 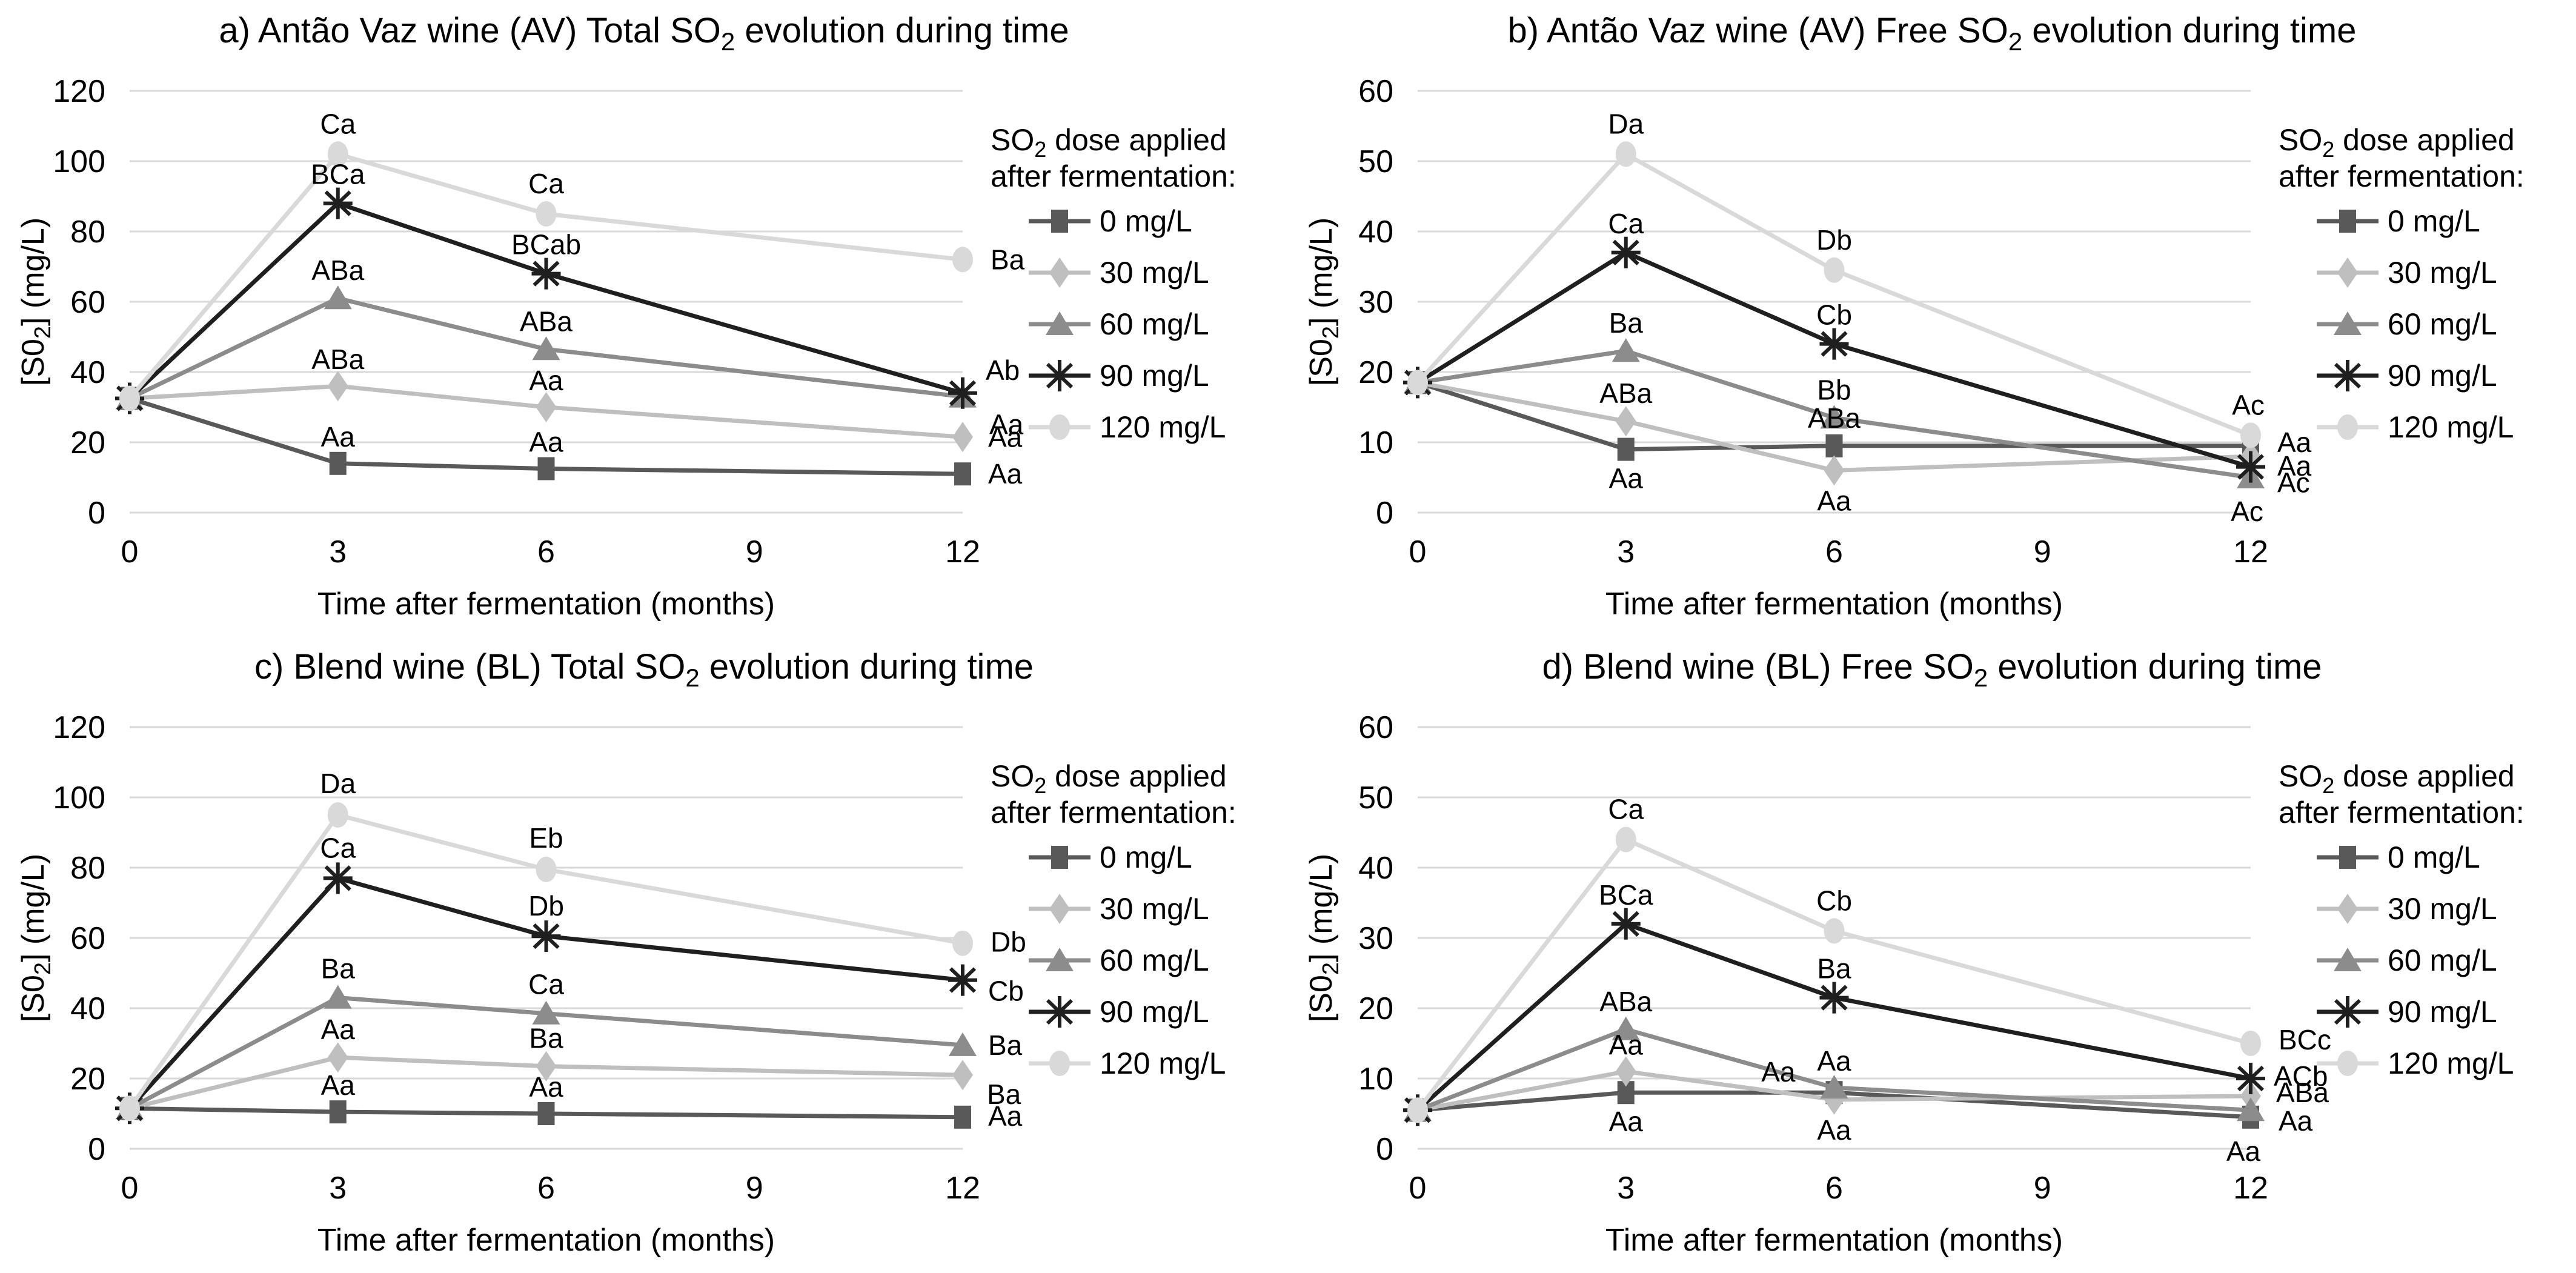 What do you see at coordinates (1834, 900) in the screenshot?
I see `point-label: Cb` at bounding box center [1834, 900].